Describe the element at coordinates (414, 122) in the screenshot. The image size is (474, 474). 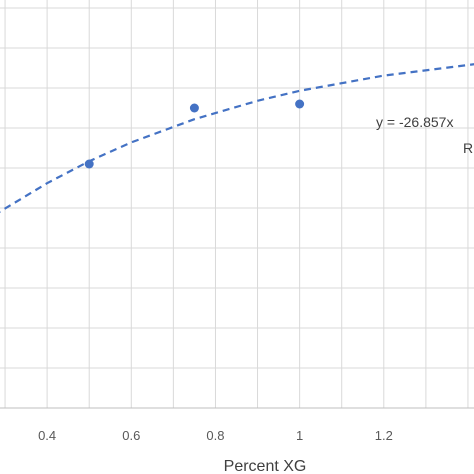
I see `trendline-equation: y = -26.857x` at that location.